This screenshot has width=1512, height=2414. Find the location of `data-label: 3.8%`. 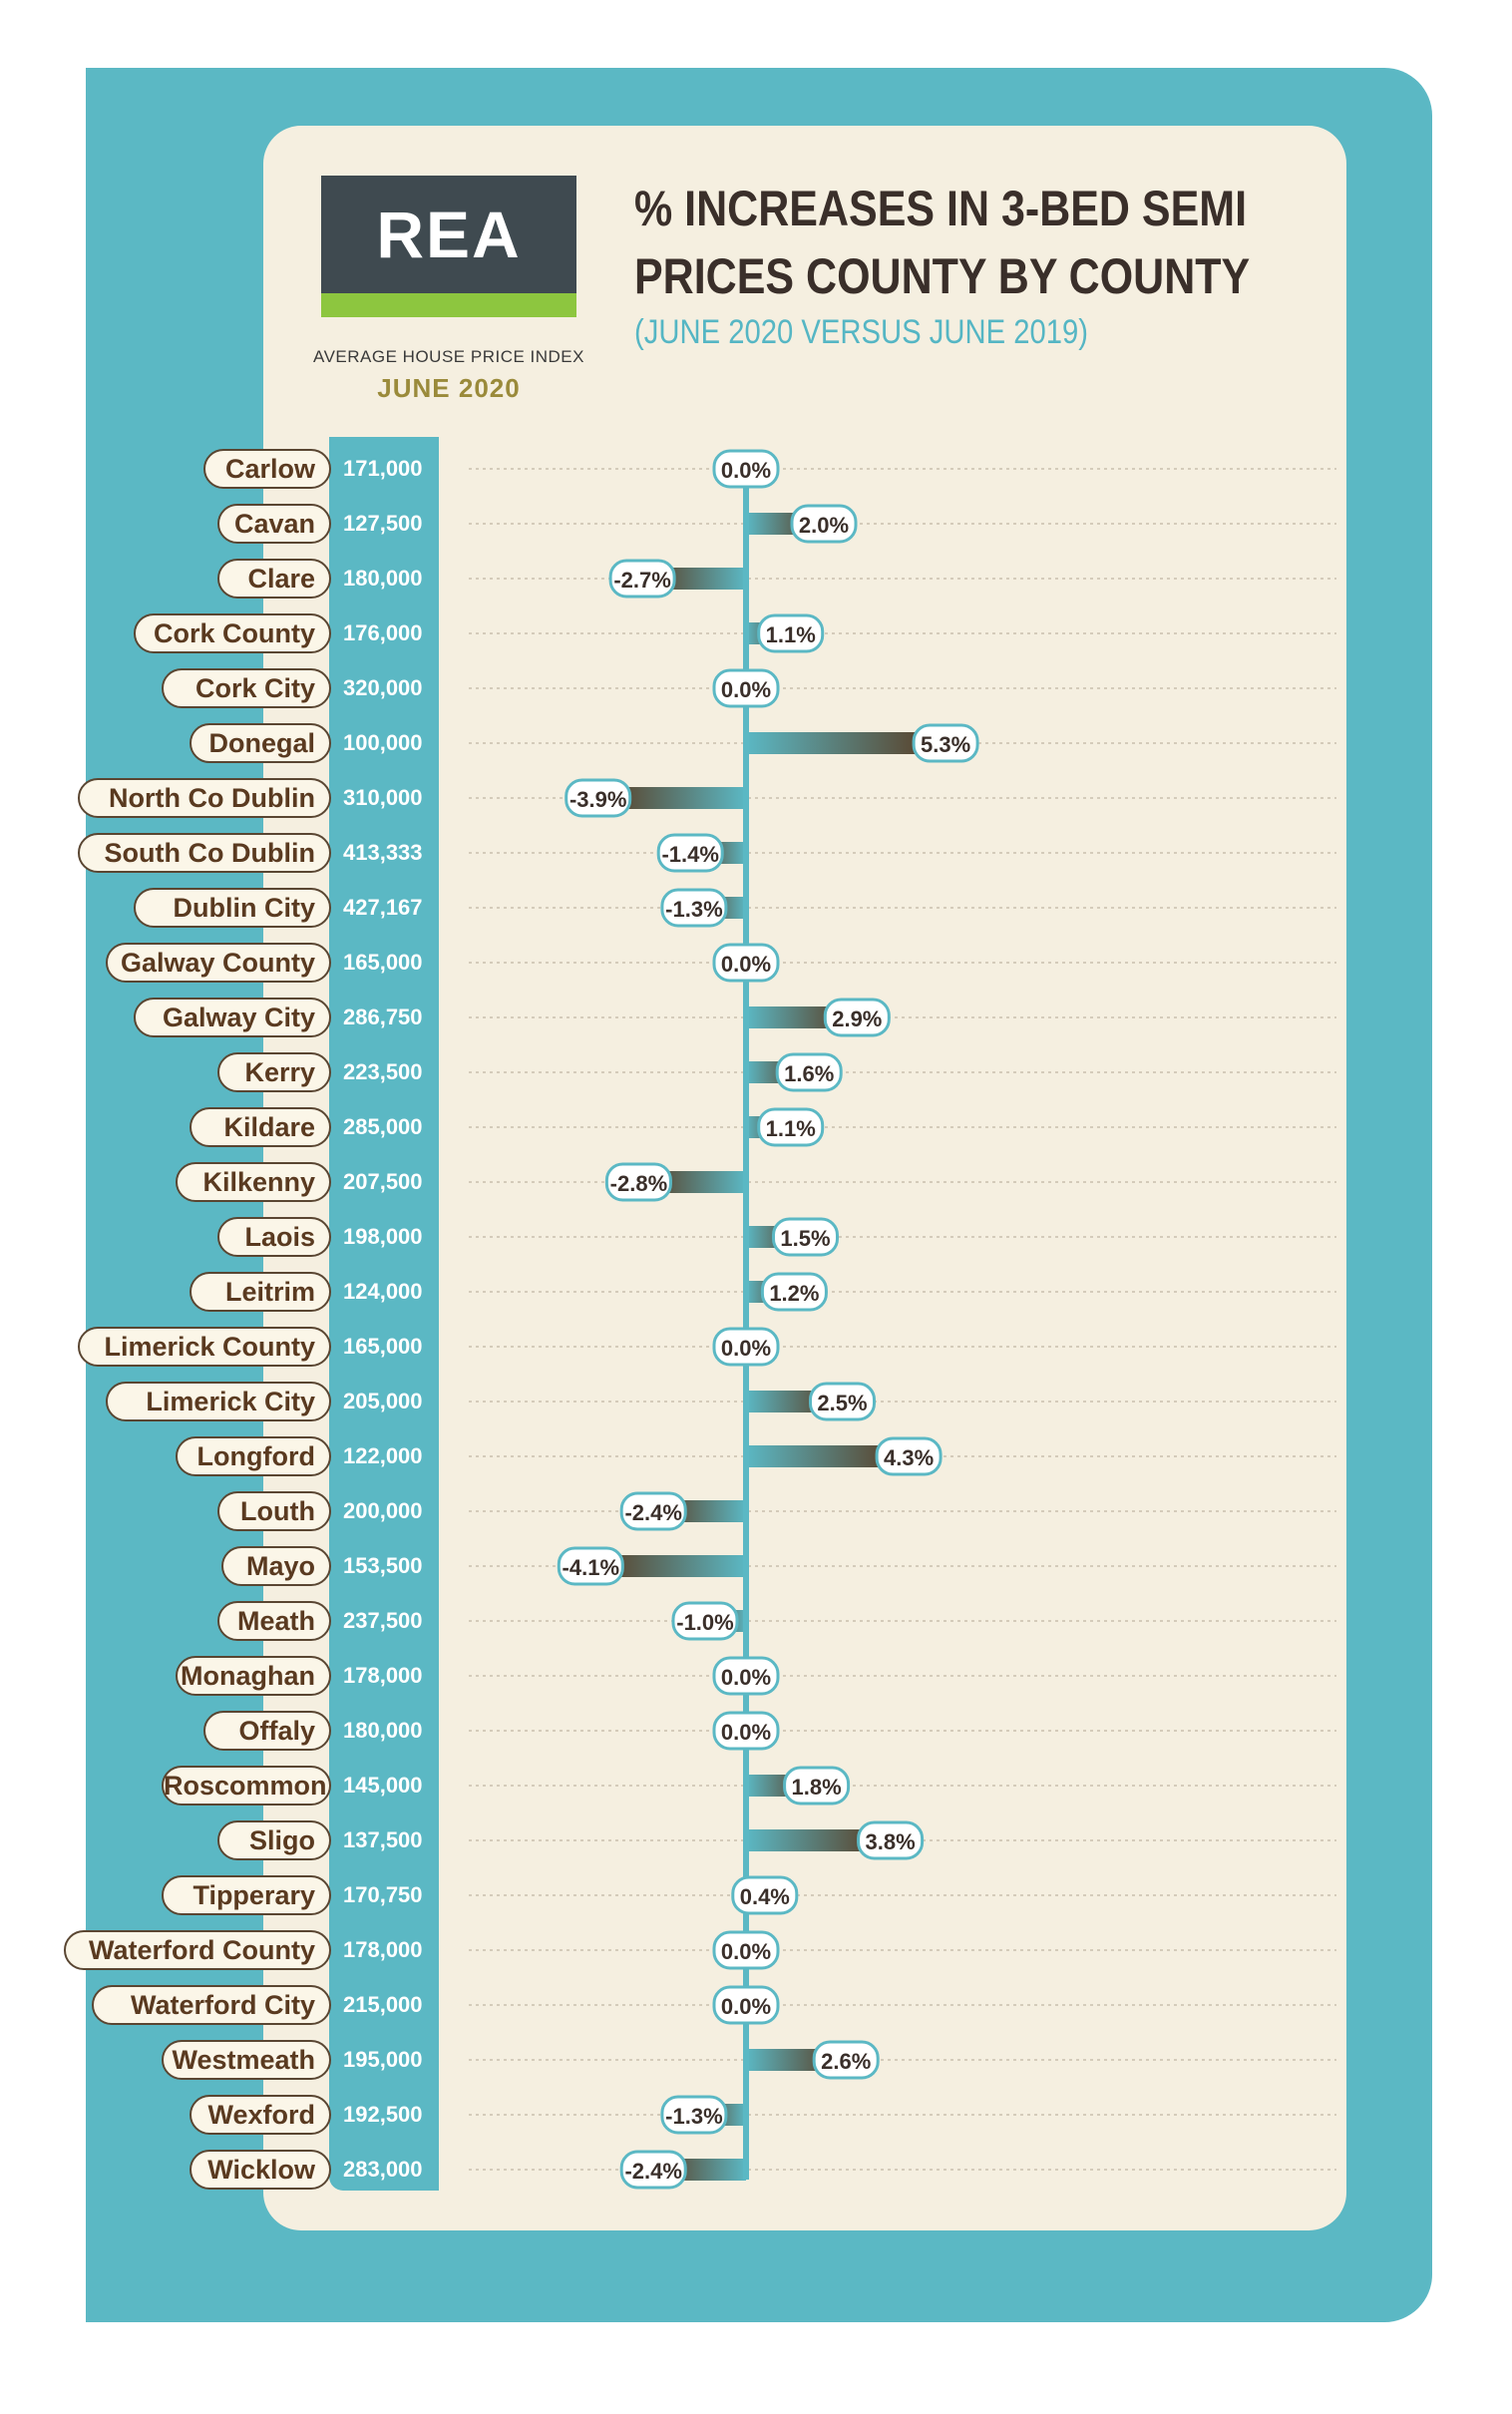

data-label: 3.8% is located at coordinates (891, 1841).